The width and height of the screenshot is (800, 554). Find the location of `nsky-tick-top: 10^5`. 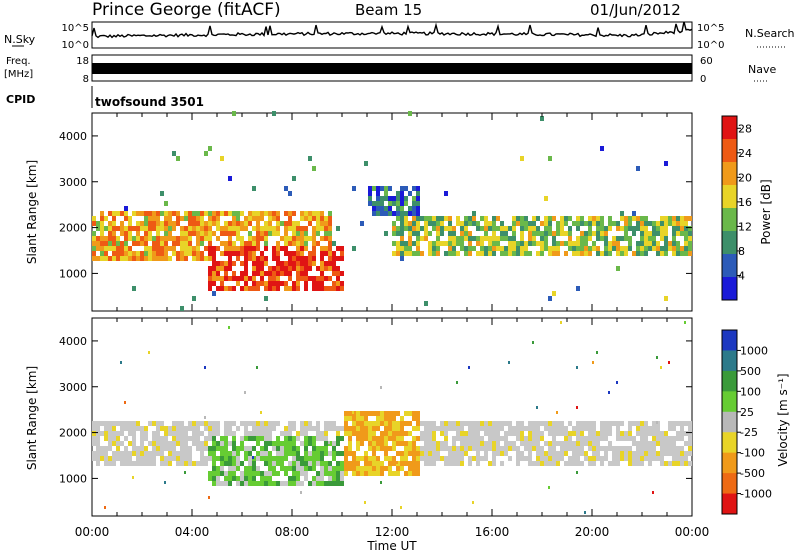

nsky-tick-top: 10^5 is located at coordinates (75, 28).